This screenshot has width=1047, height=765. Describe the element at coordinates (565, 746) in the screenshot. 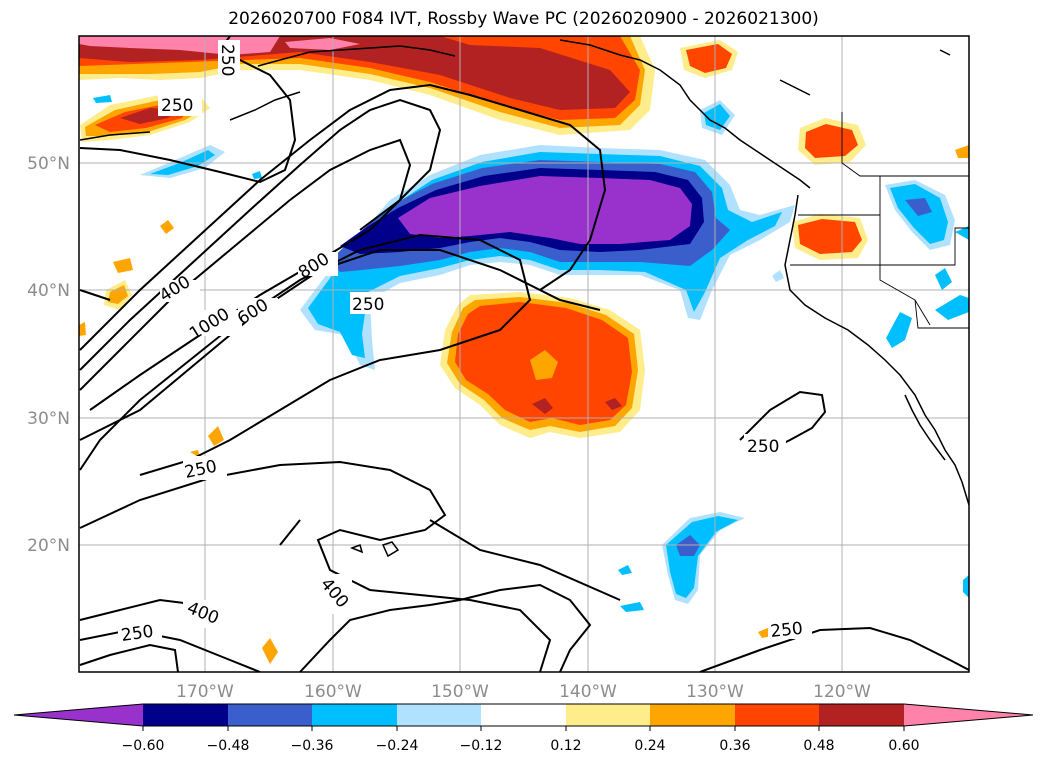

I see `colorbar-tick-label: 0.12` at that location.